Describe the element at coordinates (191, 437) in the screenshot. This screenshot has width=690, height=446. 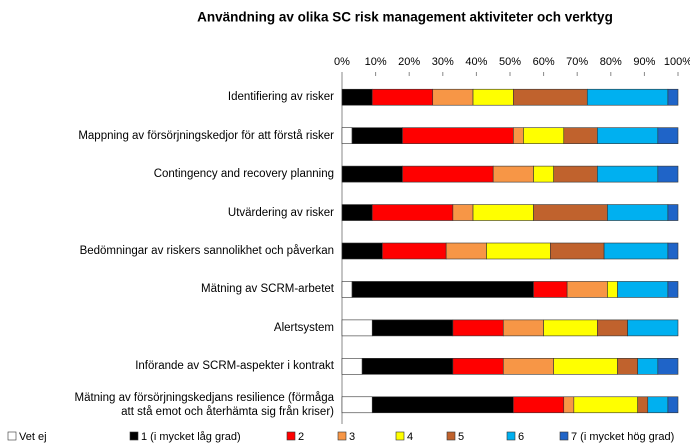
I see `legend-label: 1 (i mycket låg grad)` at that location.